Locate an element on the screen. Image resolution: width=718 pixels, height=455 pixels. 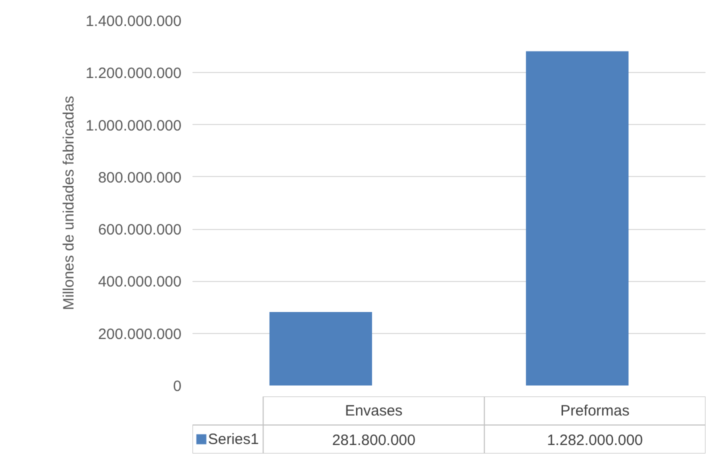
y-tick-label: 600.000.000 is located at coordinates (140, 230).